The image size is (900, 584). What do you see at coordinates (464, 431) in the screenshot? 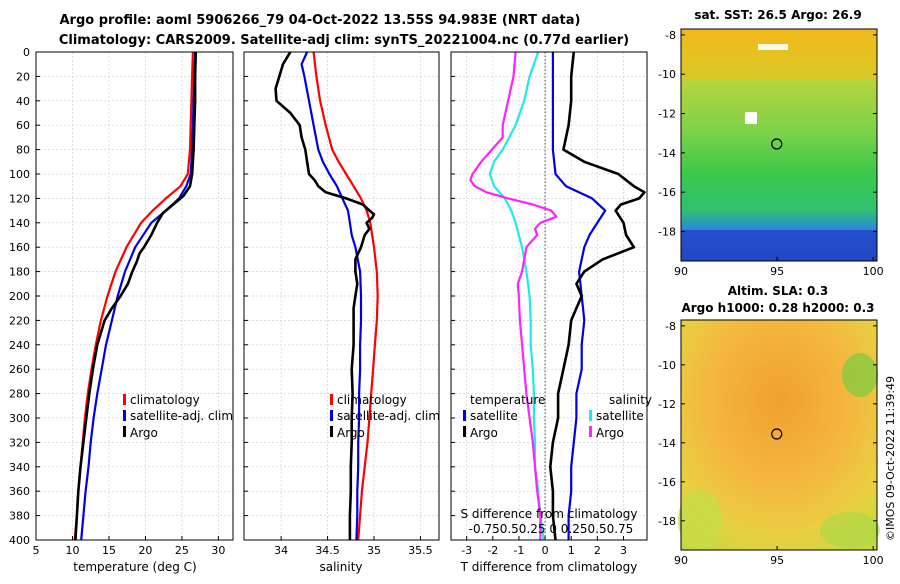
I see `legend-swatch-t-argo` at bounding box center [464, 431].